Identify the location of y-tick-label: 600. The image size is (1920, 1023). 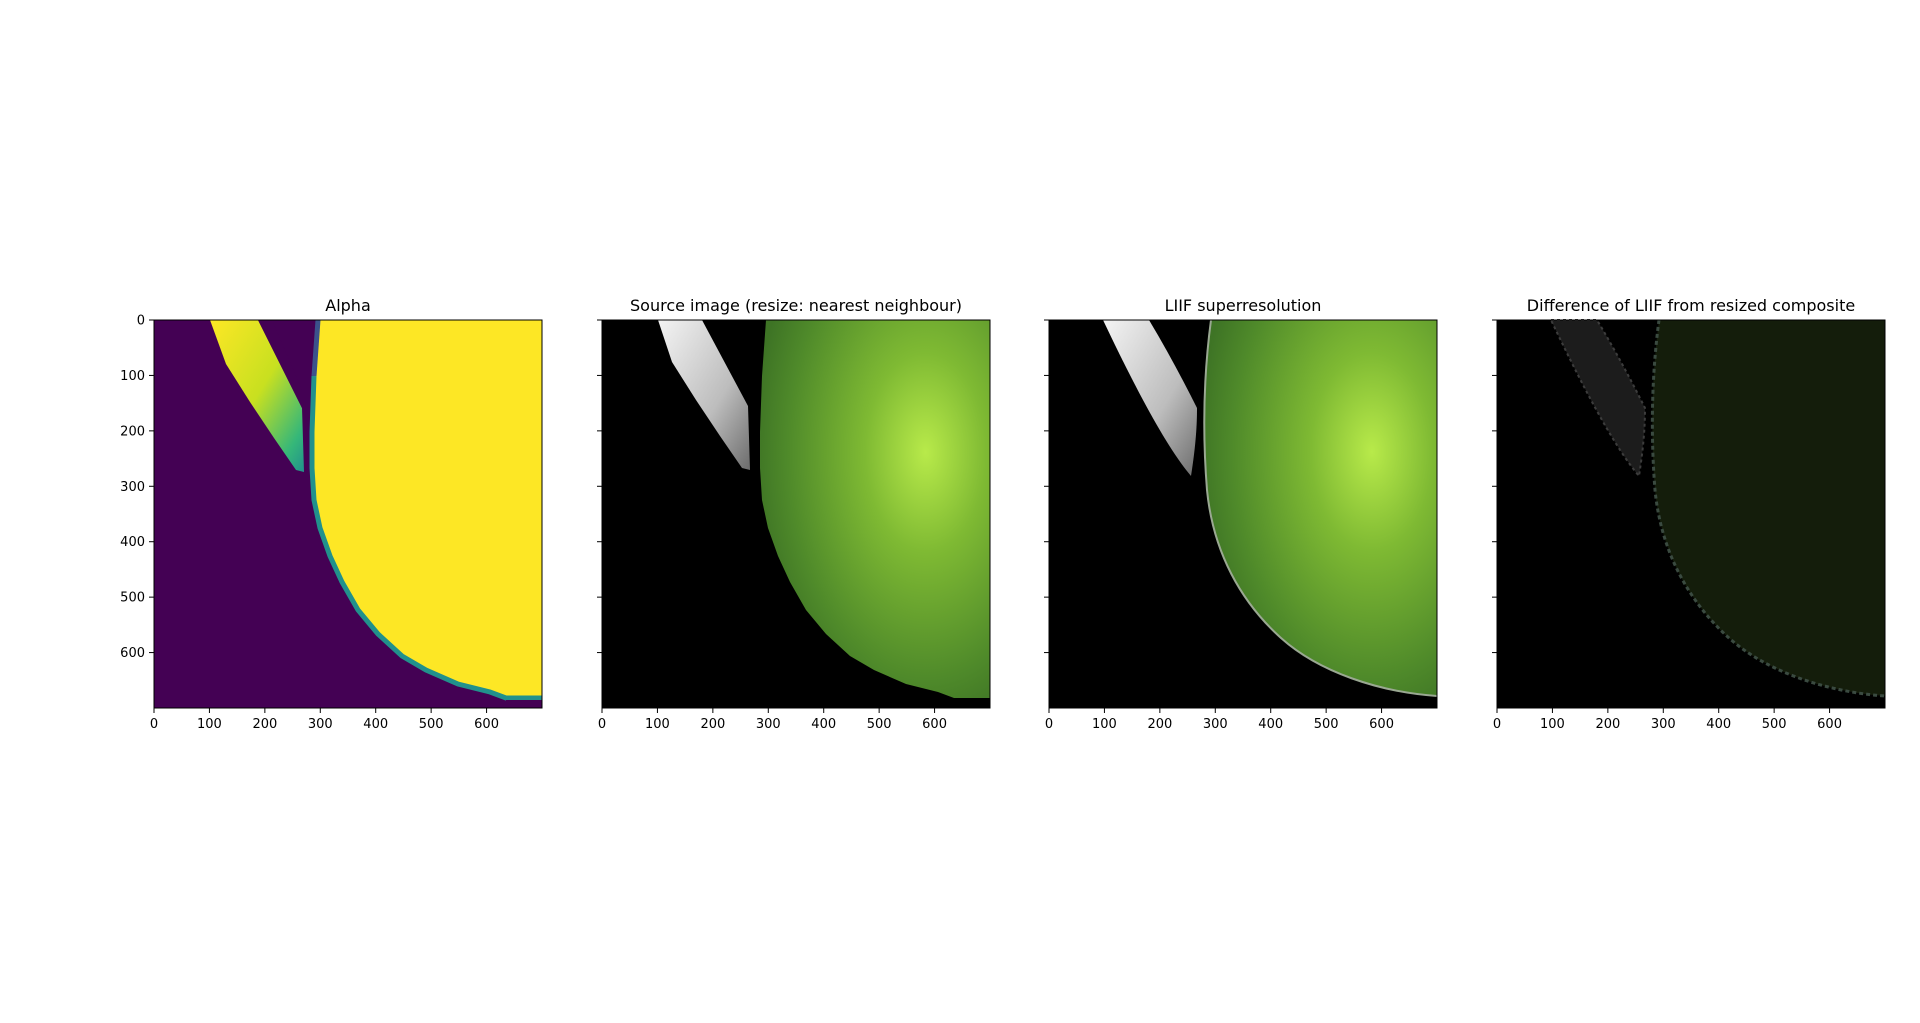
(132, 653).